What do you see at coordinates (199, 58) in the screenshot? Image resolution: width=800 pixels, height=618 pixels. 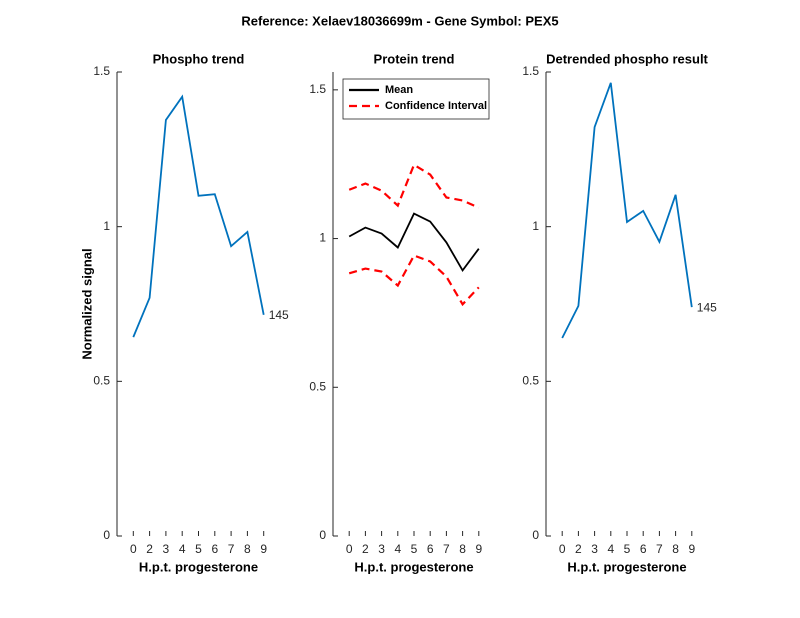 I see `subplot-title: Phospho trend` at bounding box center [199, 58].